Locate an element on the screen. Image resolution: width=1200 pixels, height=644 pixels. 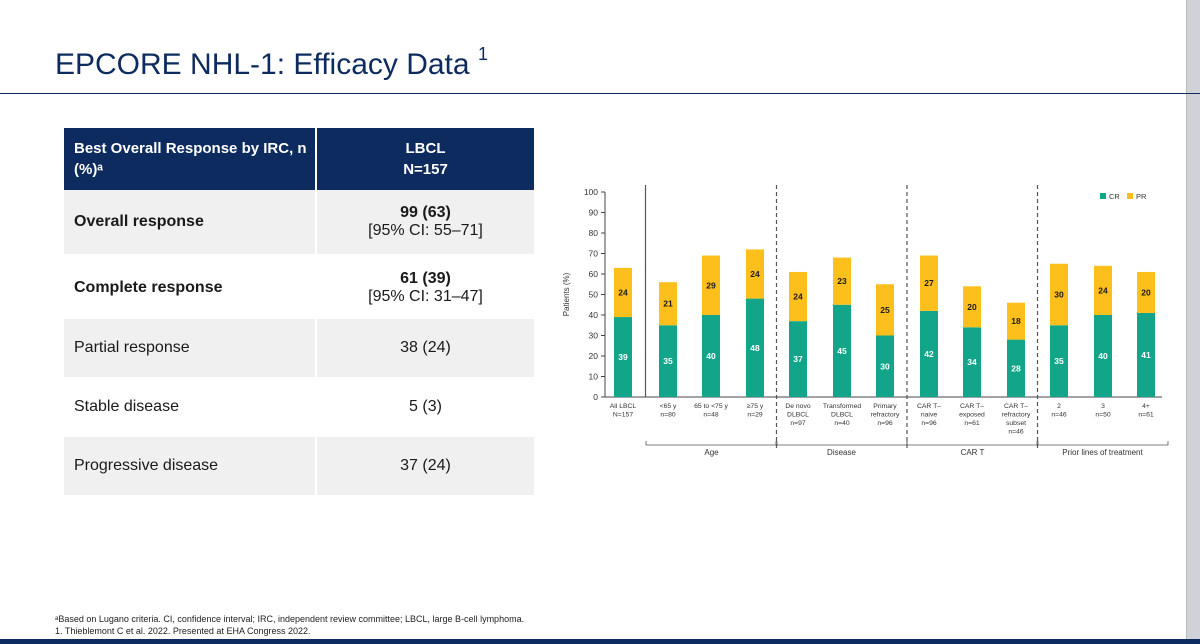
pr-data-label: 24 is located at coordinates (798, 297).